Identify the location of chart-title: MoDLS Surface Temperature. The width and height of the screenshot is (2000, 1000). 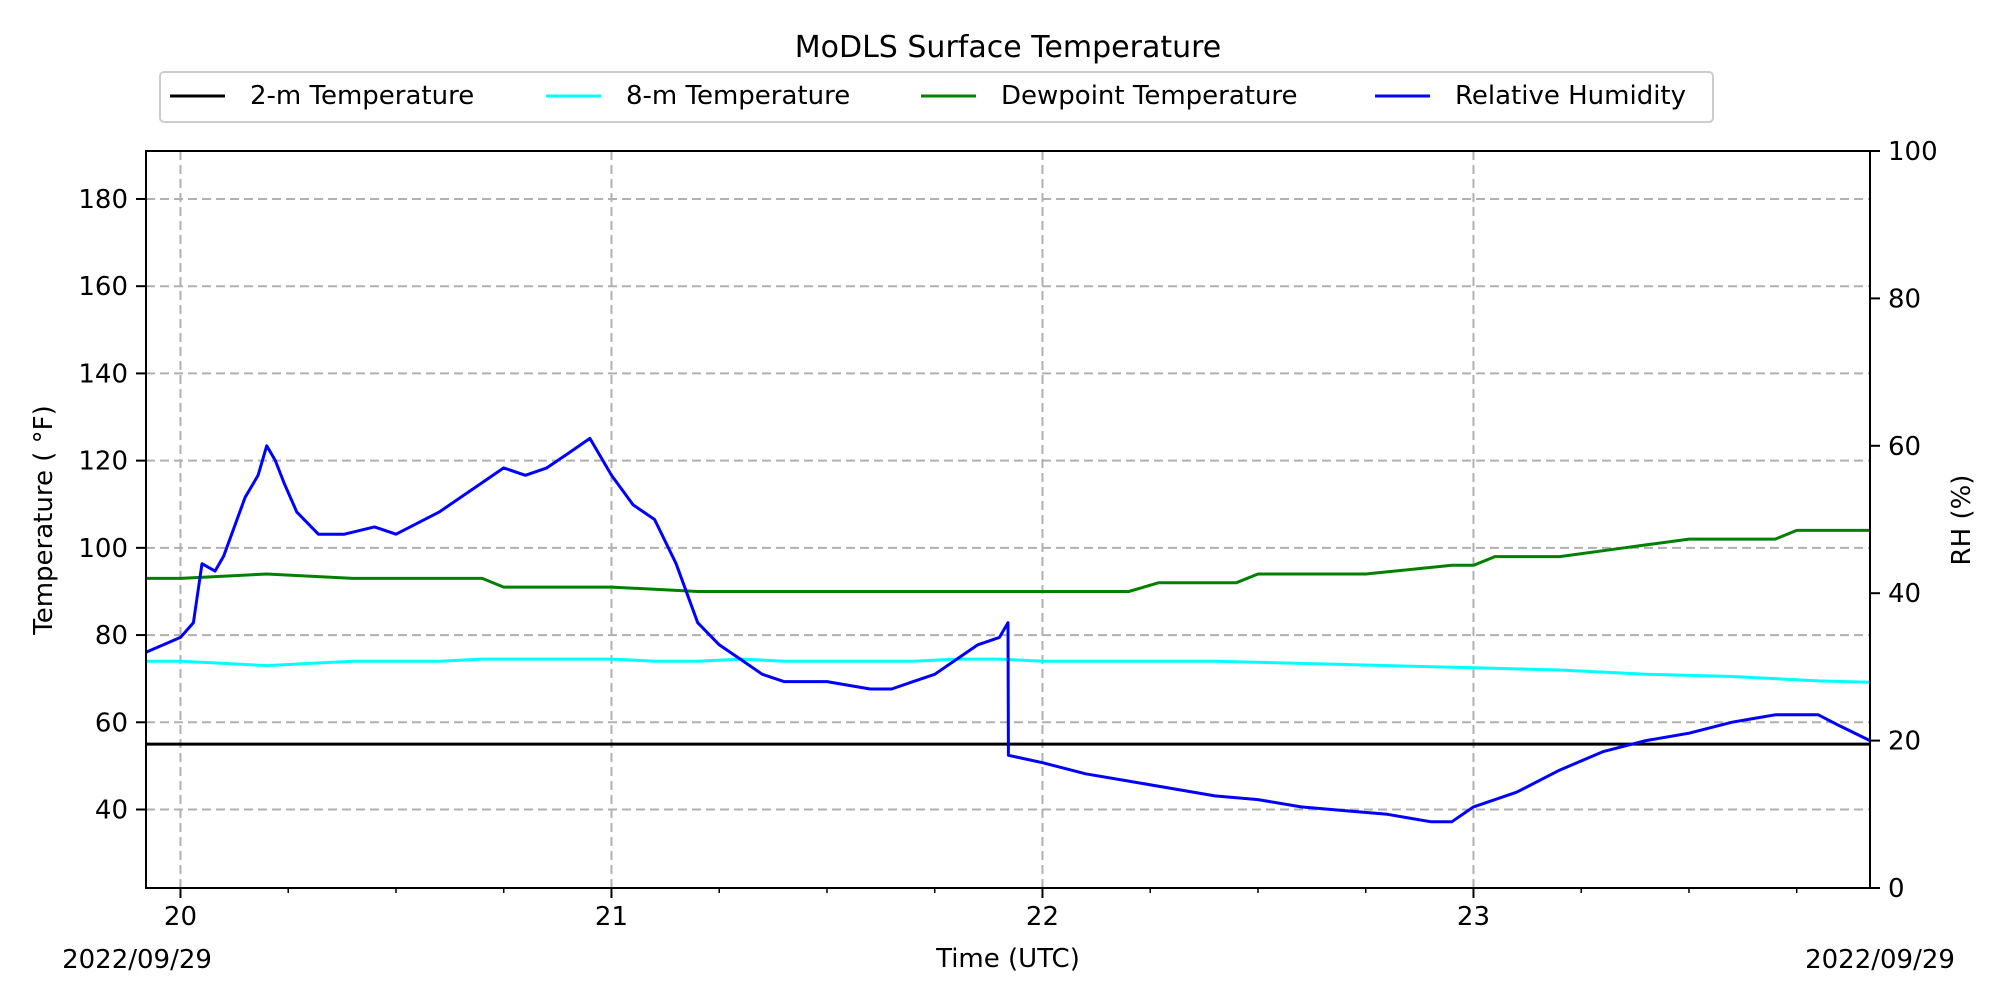
(1008, 47).